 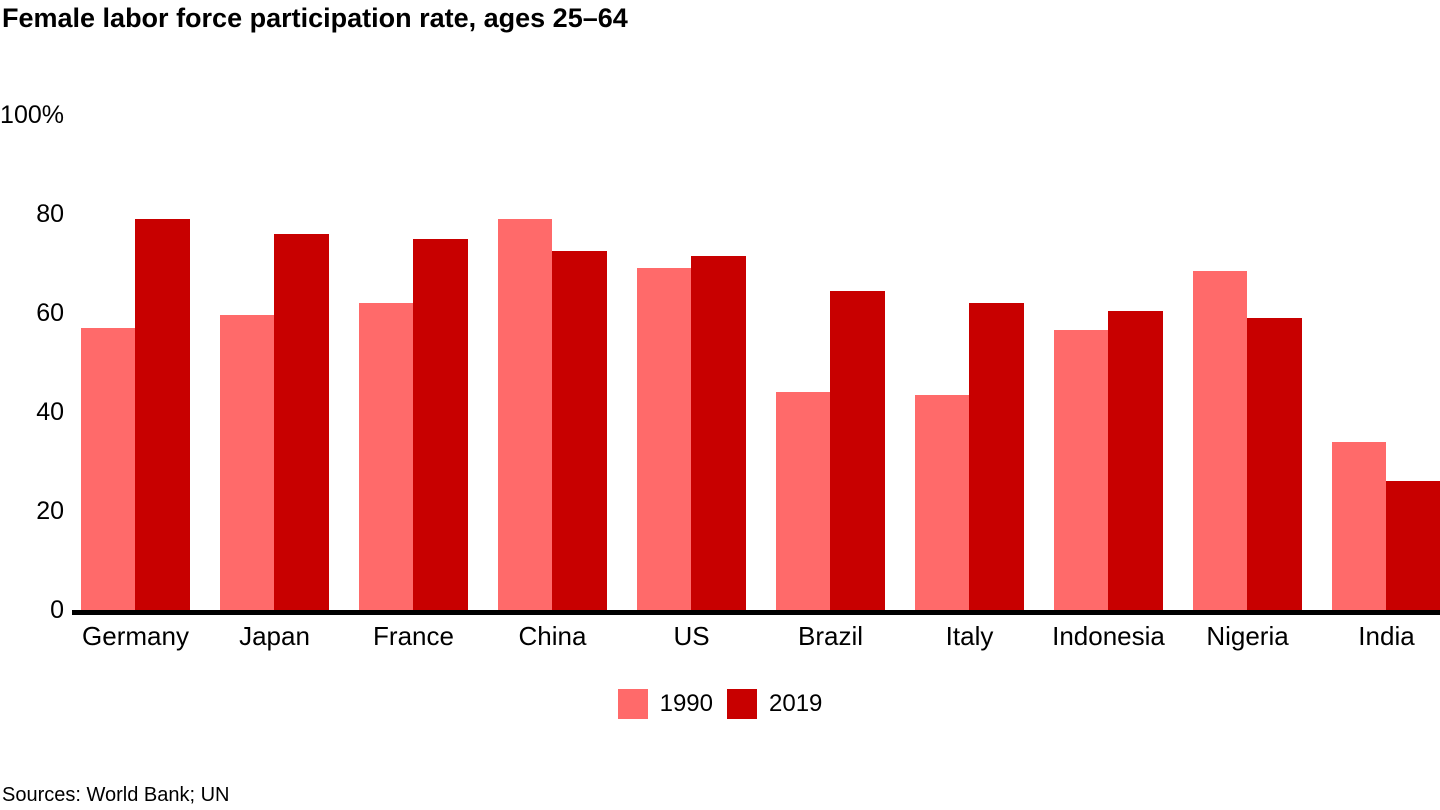 I want to click on legend-label-1990: 1990, so click(x=686, y=703).